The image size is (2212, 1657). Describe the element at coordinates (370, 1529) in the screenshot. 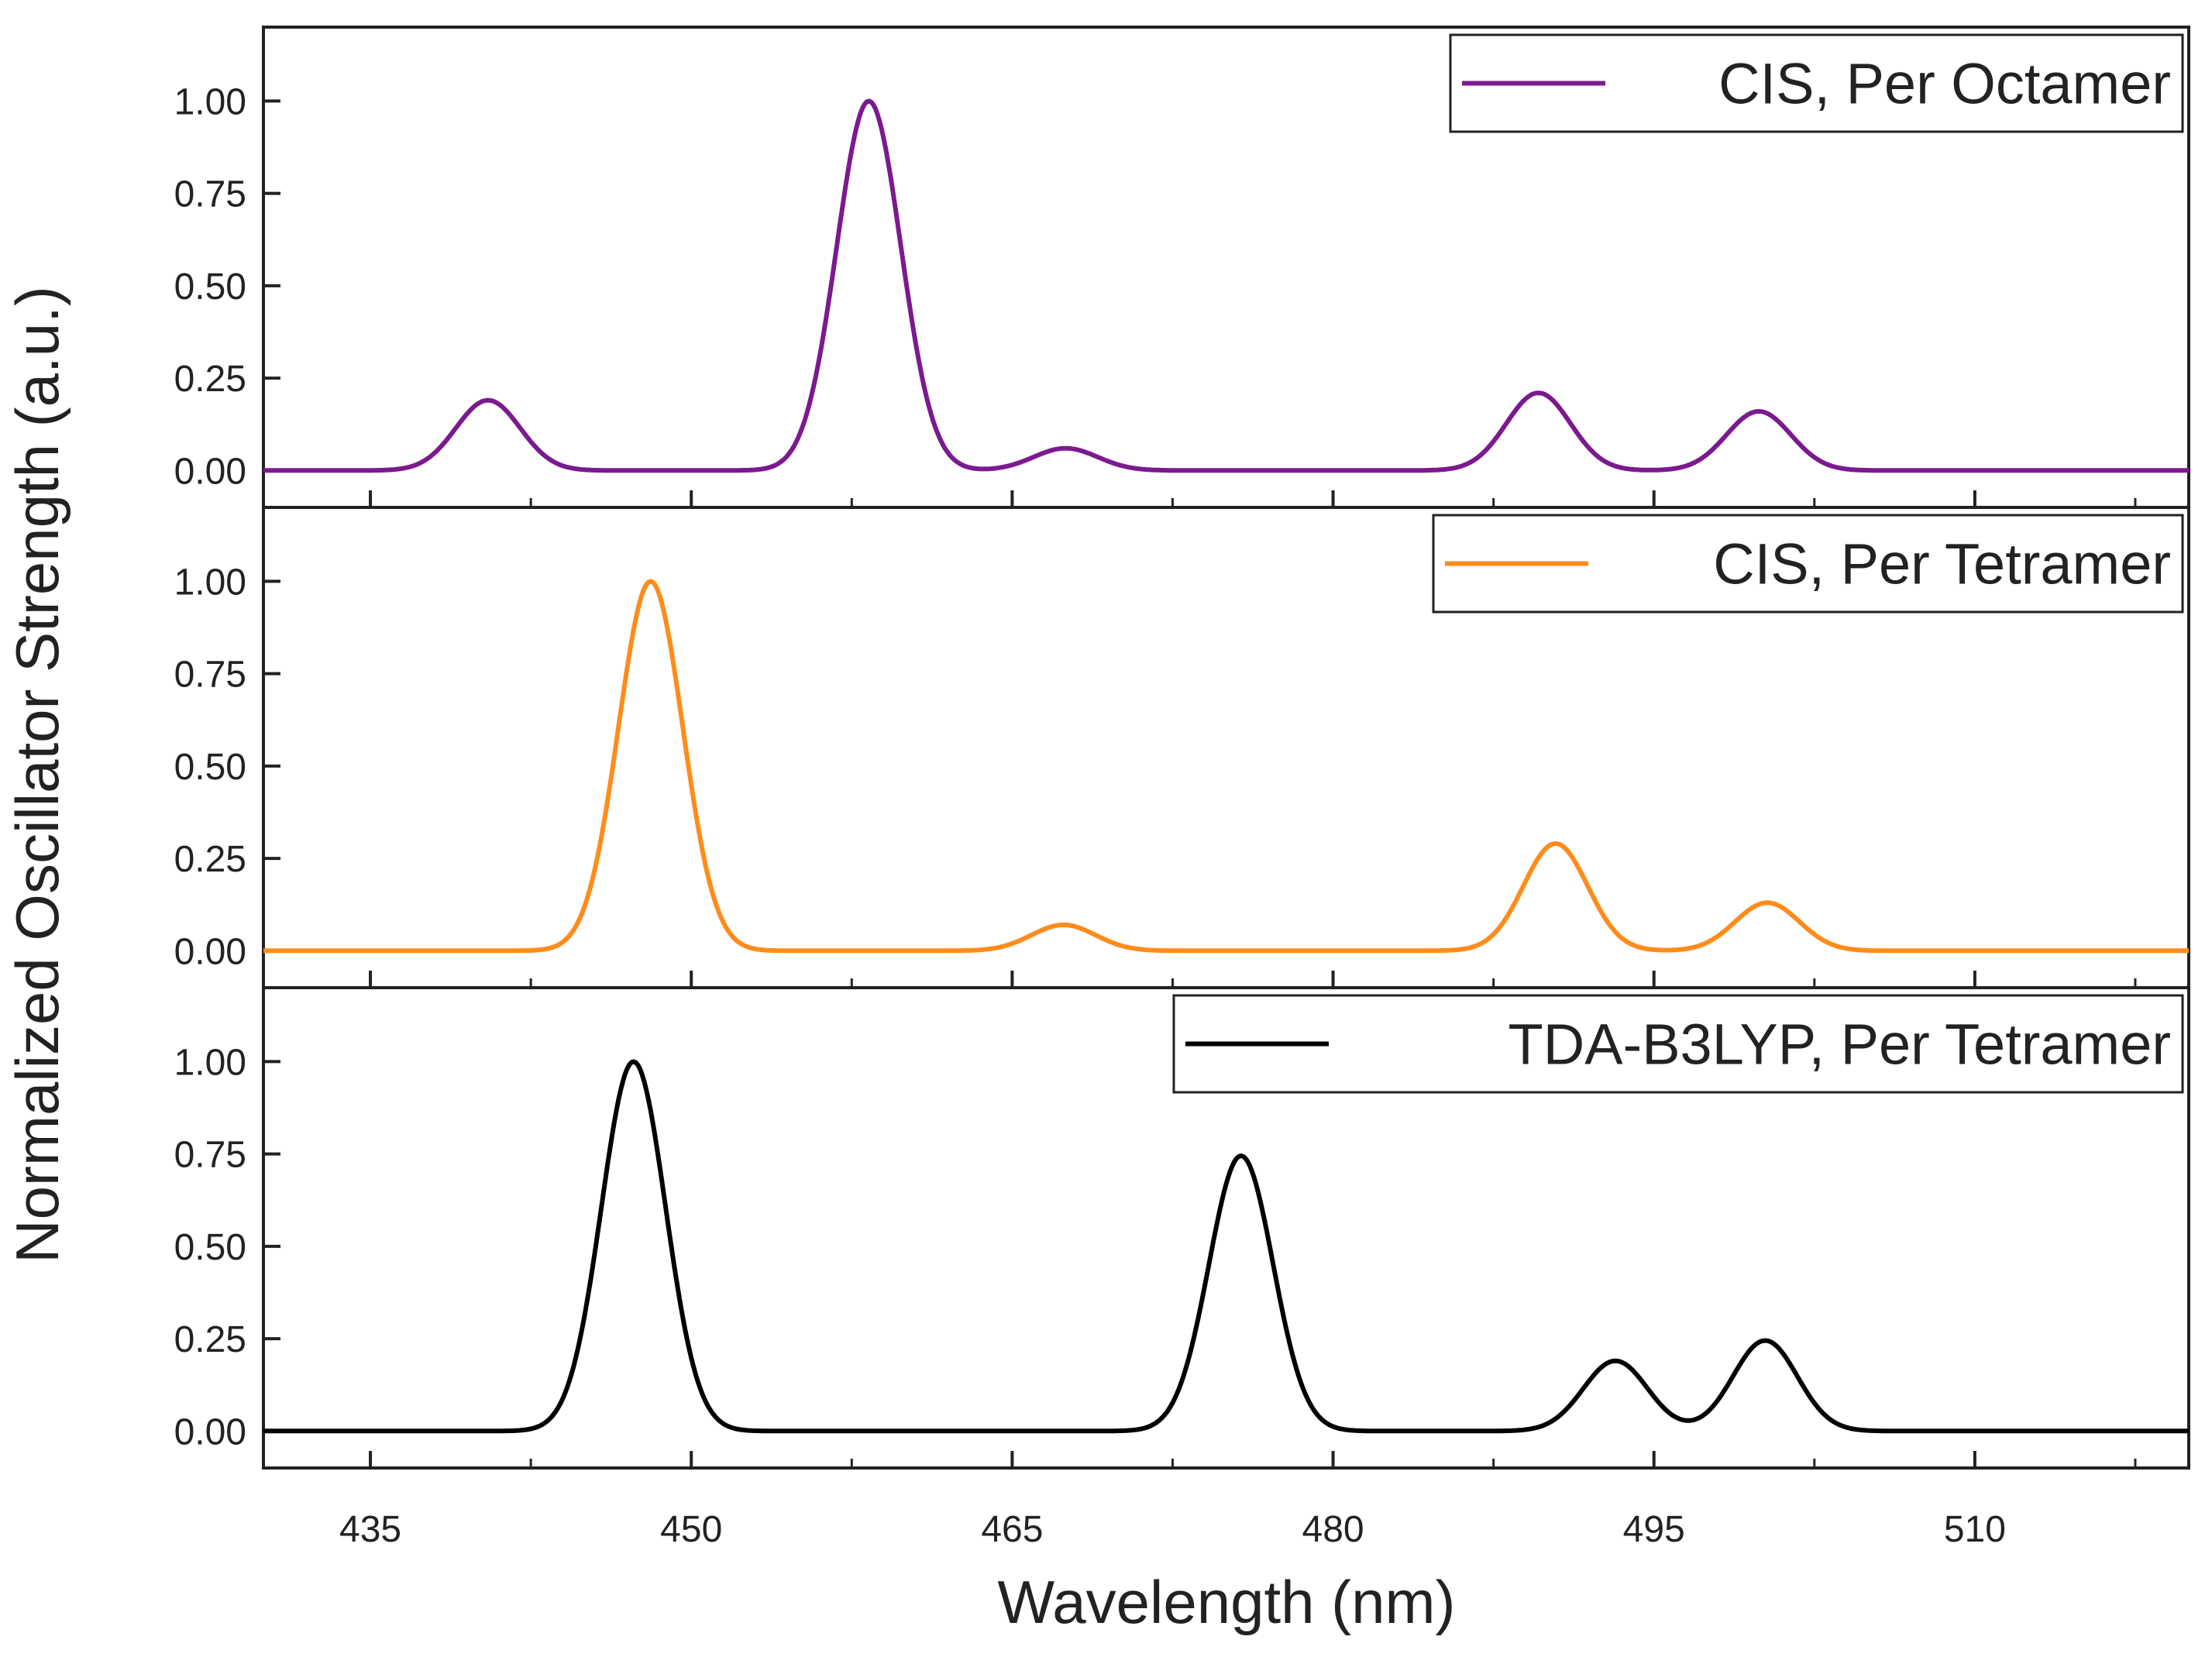

I see `x-tick-label: 435` at that location.